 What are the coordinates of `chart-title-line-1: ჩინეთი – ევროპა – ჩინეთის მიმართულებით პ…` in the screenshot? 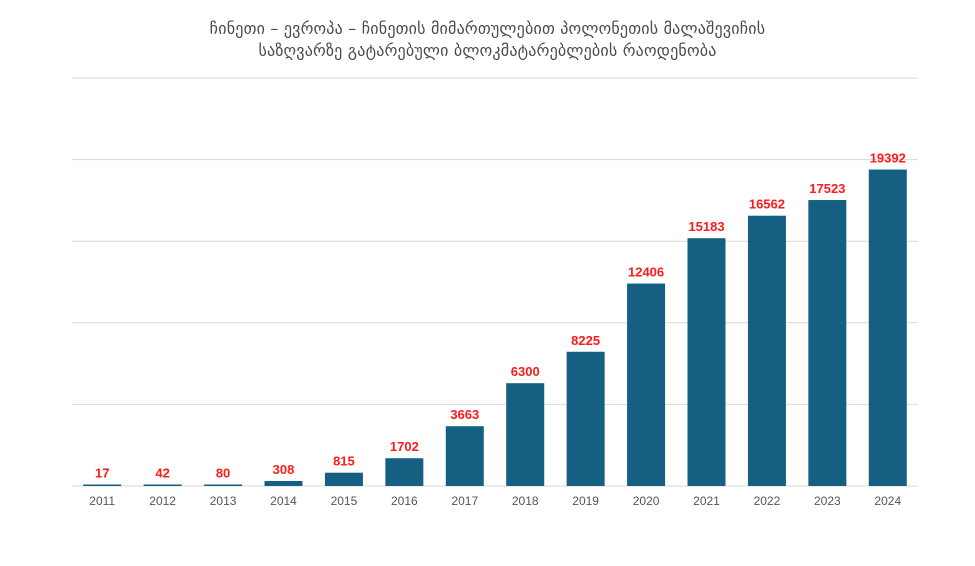 It's located at (487, 28).